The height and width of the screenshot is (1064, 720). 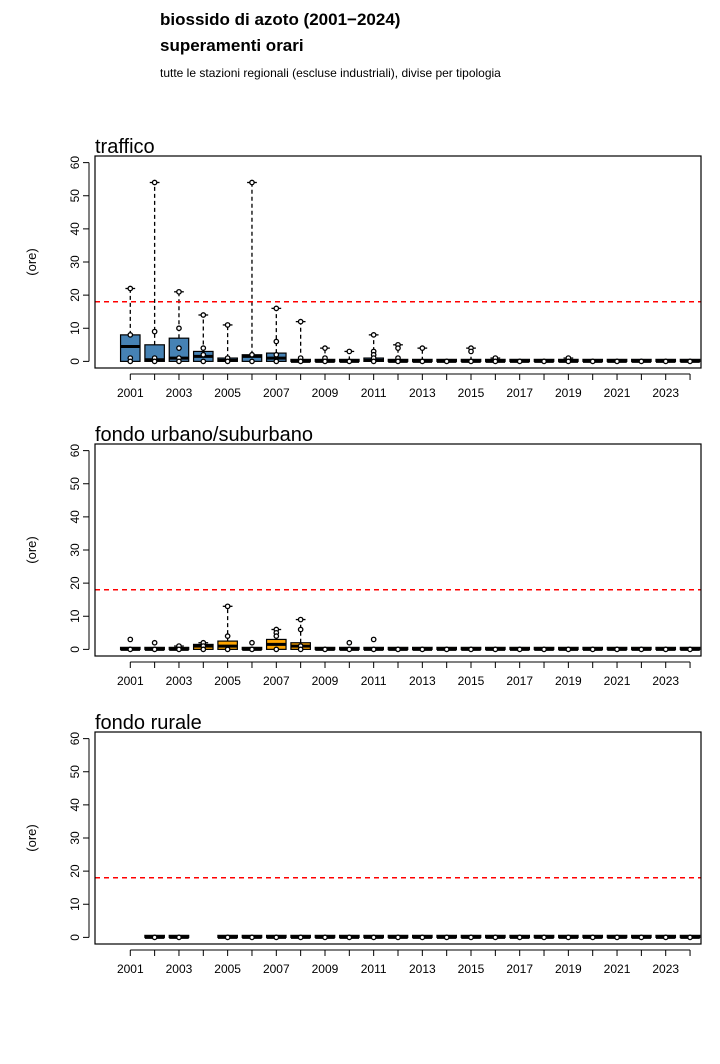 What do you see at coordinates (665, 969) in the screenshot?
I see `x-tick-label: 2023` at bounding box center [665, 969].